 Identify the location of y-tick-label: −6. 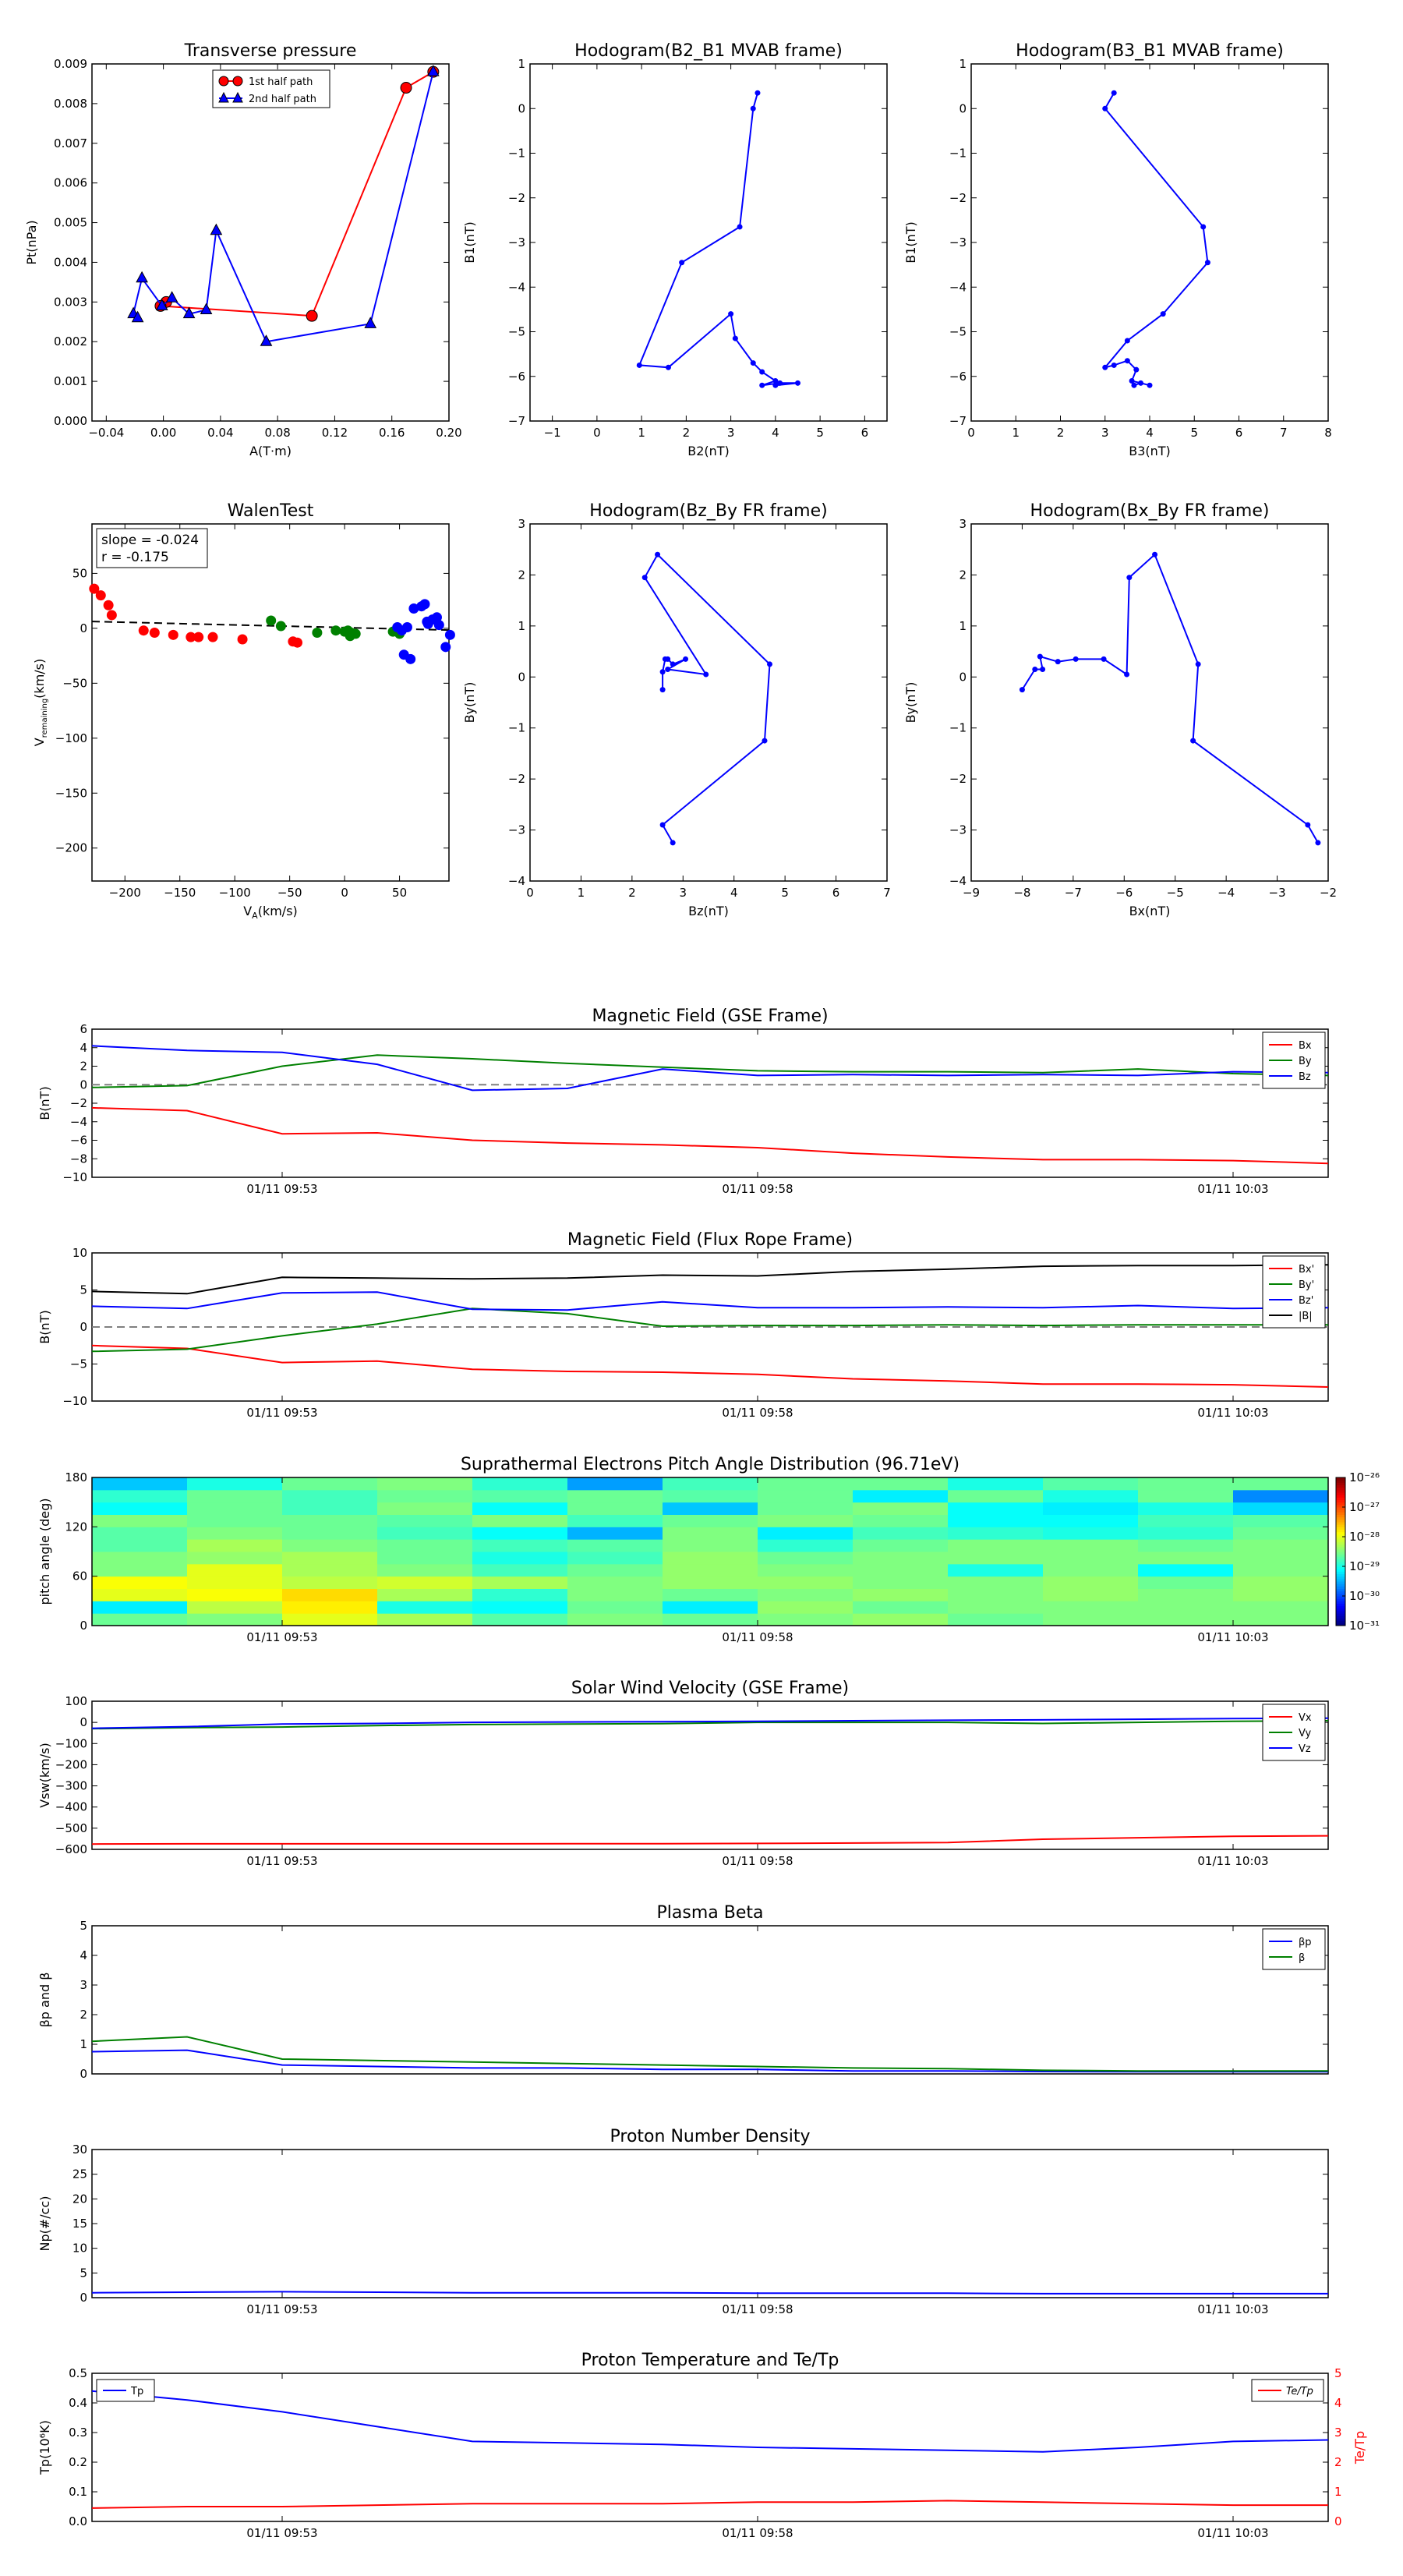
(516, 377).